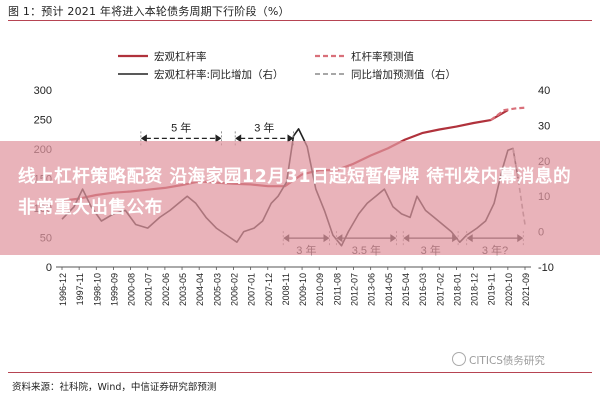 This screenshot has height=400, width=600. What do you see at coordinates (63, 289) in the screenshot?
I see `x-tick-label: 1996-12` at bounding box center [63, 289].